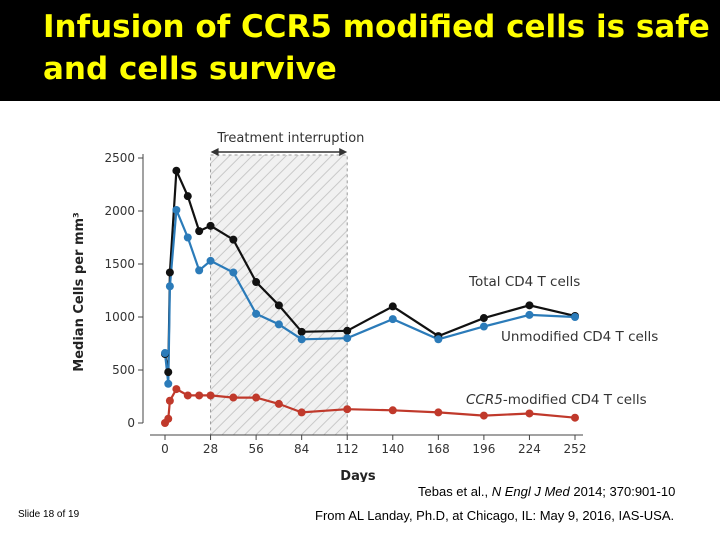 The height and width of the screenshot is (540, 720). What do you see at coordinates (131, 423) in the screenshot?
I see `y-tick-label: 0` at bounding box center [131, 423].